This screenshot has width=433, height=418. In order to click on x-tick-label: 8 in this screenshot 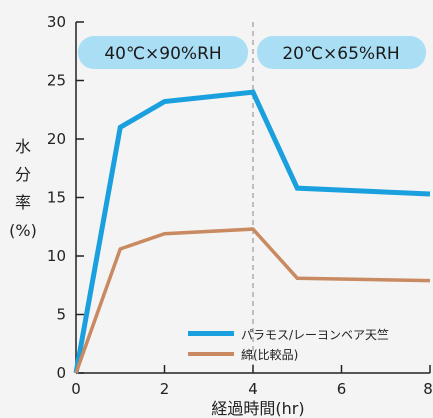, I will do `click(428, 389)`.